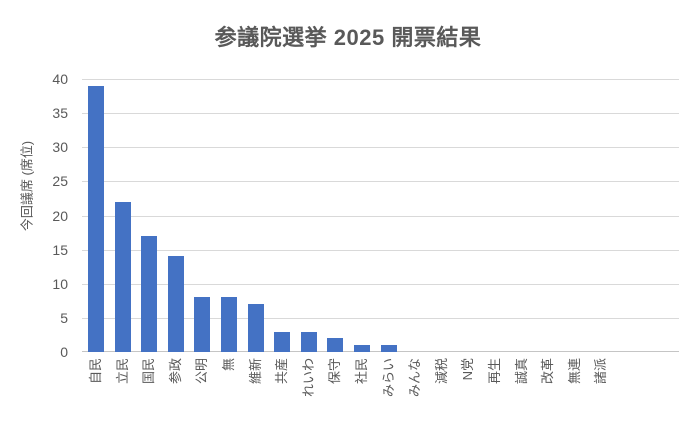 The height and width of the screenshot is (422, 696). Describe the element at coordinates (335, 371) in the screenshot. I see `x-axis-label: 保守` at that location.